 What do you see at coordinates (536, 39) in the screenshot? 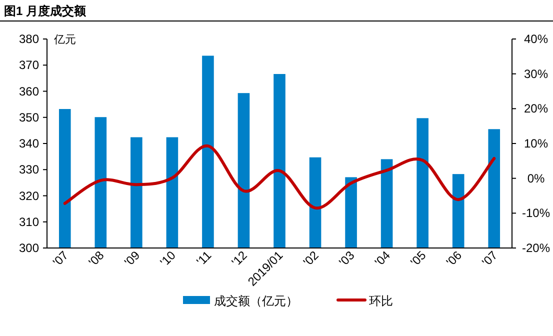
I see `y2-tick-label: 40%` at bounding box center [536, 39].